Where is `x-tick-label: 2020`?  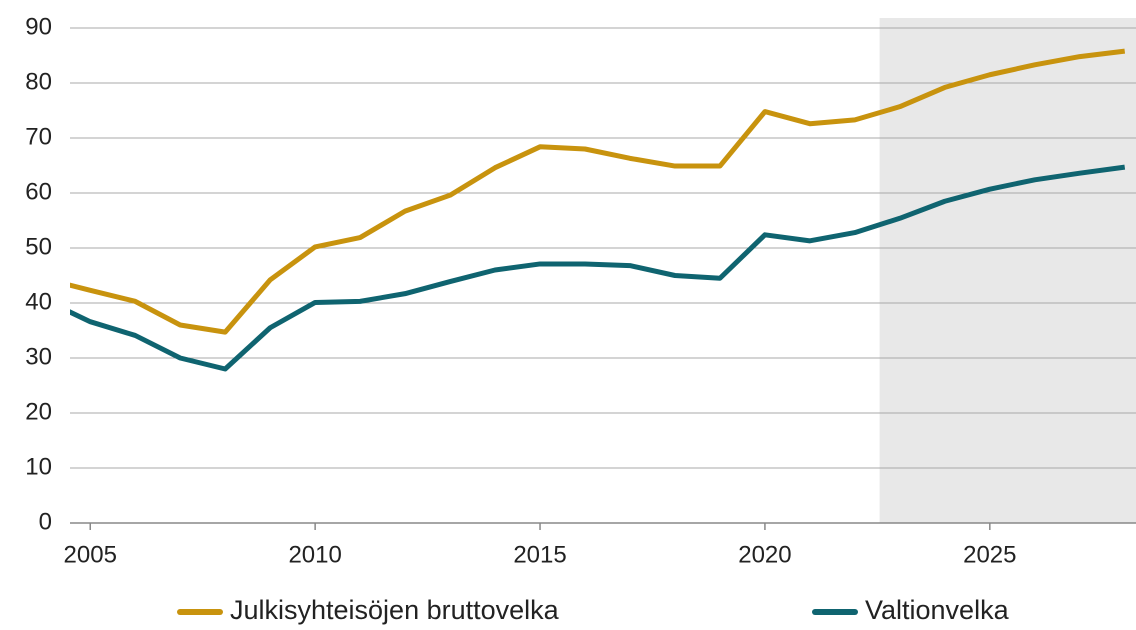
x-tick-label: 2020 is located at coordinates (764, 554).